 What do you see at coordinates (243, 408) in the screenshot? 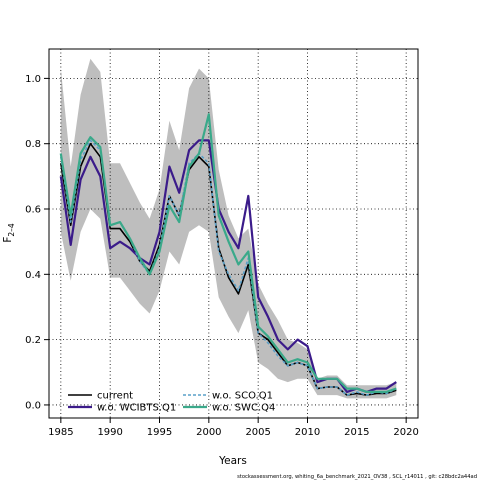
I see `legend-label-w-o-swc-q4: w.o. SWC.Q4` at bounding box center [243, 408].